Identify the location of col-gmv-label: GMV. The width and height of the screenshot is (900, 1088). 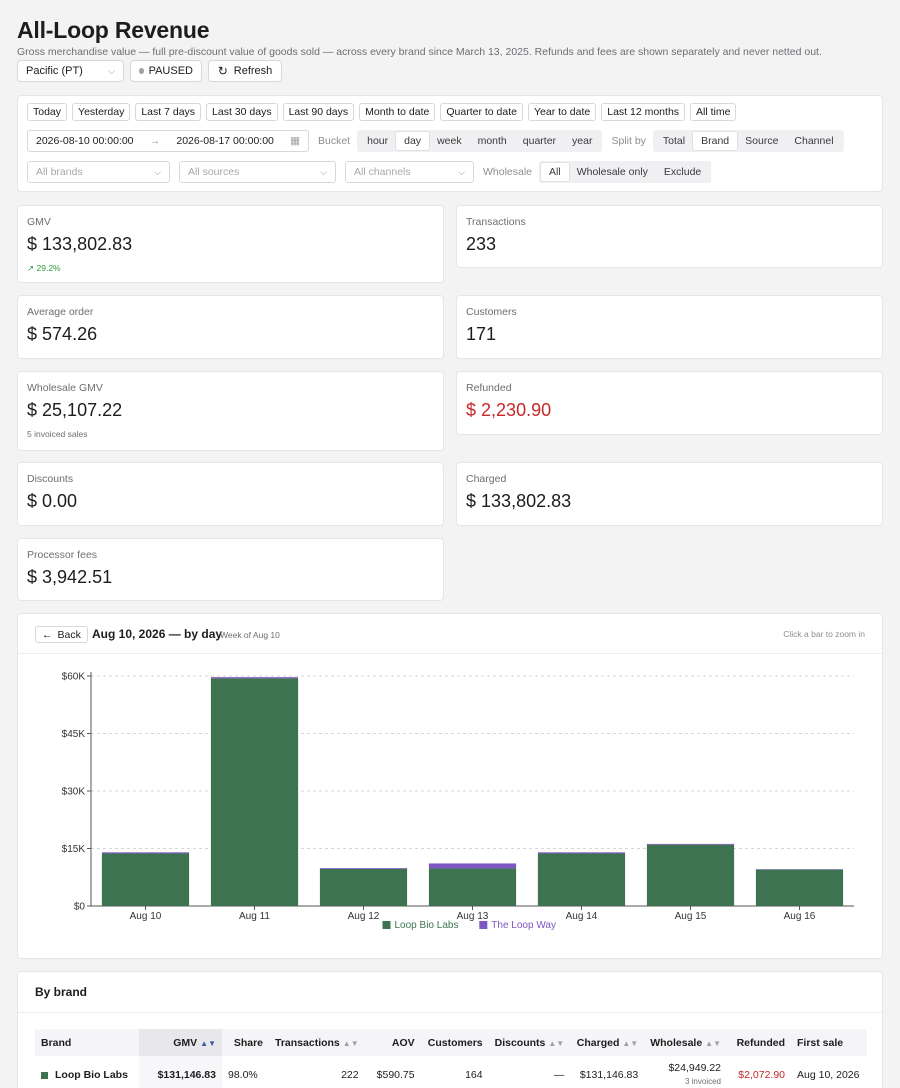
(185, 1042).